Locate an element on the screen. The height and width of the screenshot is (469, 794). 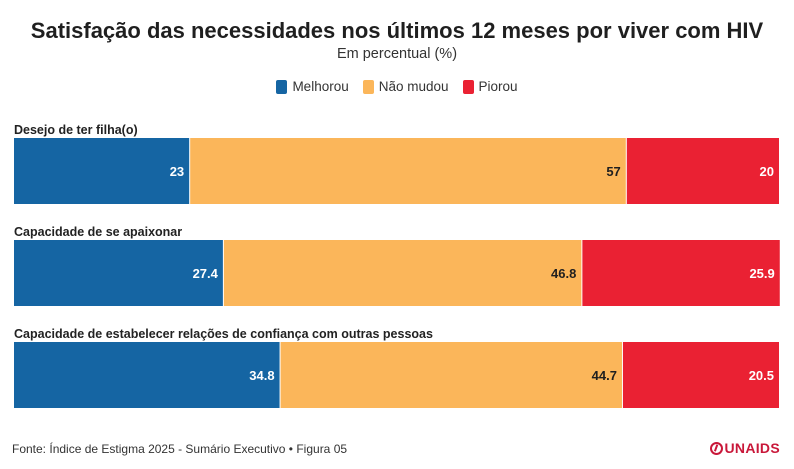
data-label-nao-mudou: 46.8 is located at coordinates (563, 273).